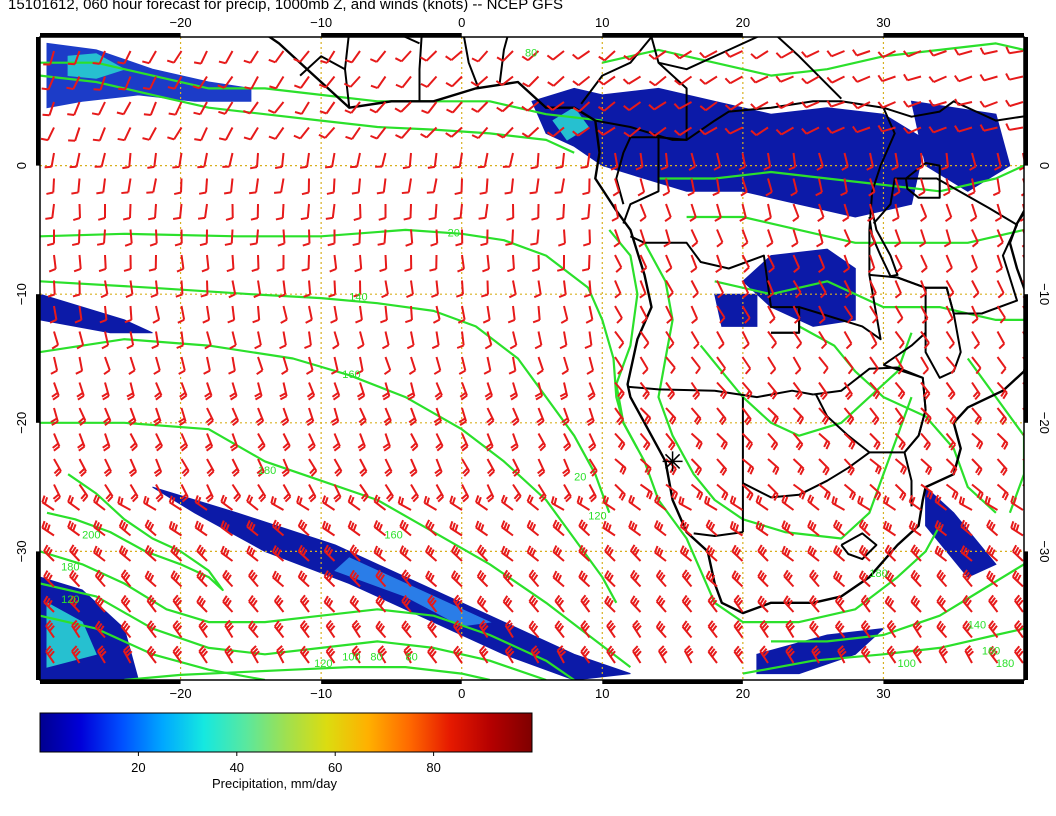 The width and height of the screenshot is (1056, 816). What do you see at coordinates (820, 651) in the screenshot?
I see `precip-area-south-indian` at bounding box center [820, 651].